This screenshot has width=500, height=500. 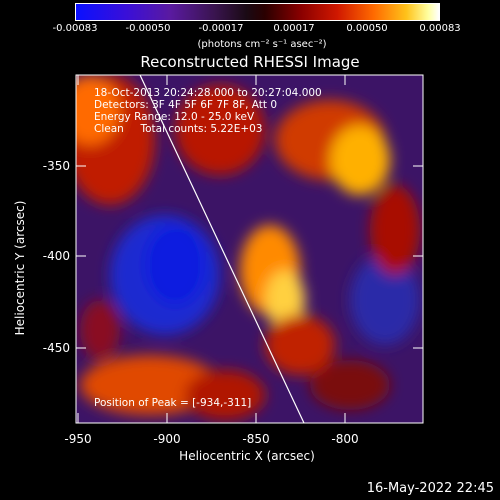 What do you see at coordinates (174, 117) in the screenshot?
I see `info-energy-range: Energy Range: 12.0 - 25.0 keV` at bounding box center [174, 117].